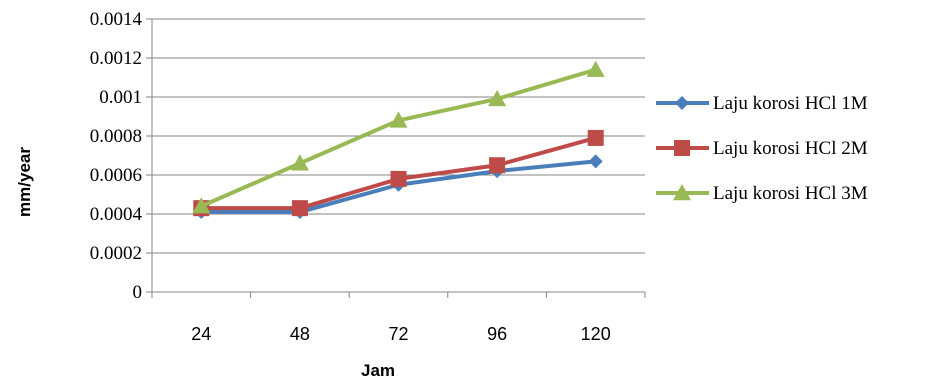 This screenshot has width=937, height=380. What do you see at coordinates (24, 182) in the screenshot?
I see `y-axis-title: mm/year` at bounding box center [24, 182].